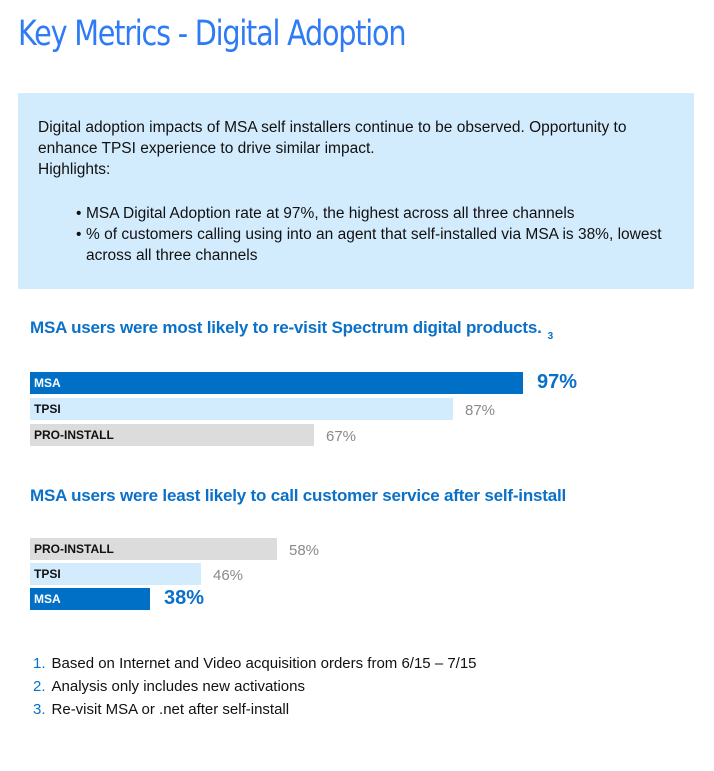  I want to click on data-label-msa: 38%, so click(184, 598).